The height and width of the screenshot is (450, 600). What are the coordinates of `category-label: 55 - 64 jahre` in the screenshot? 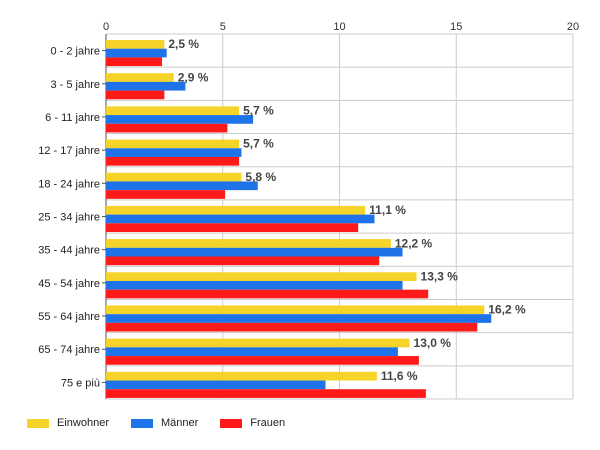 It's located at (69, 317).